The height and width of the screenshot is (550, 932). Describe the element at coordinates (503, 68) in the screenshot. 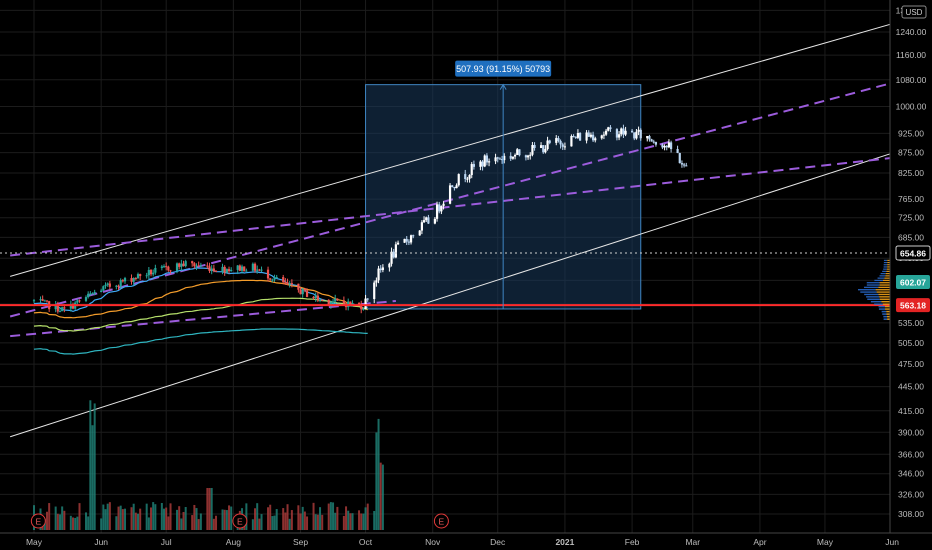

I see `measure-label: 507.93 (91.15%) 50793` at that location.